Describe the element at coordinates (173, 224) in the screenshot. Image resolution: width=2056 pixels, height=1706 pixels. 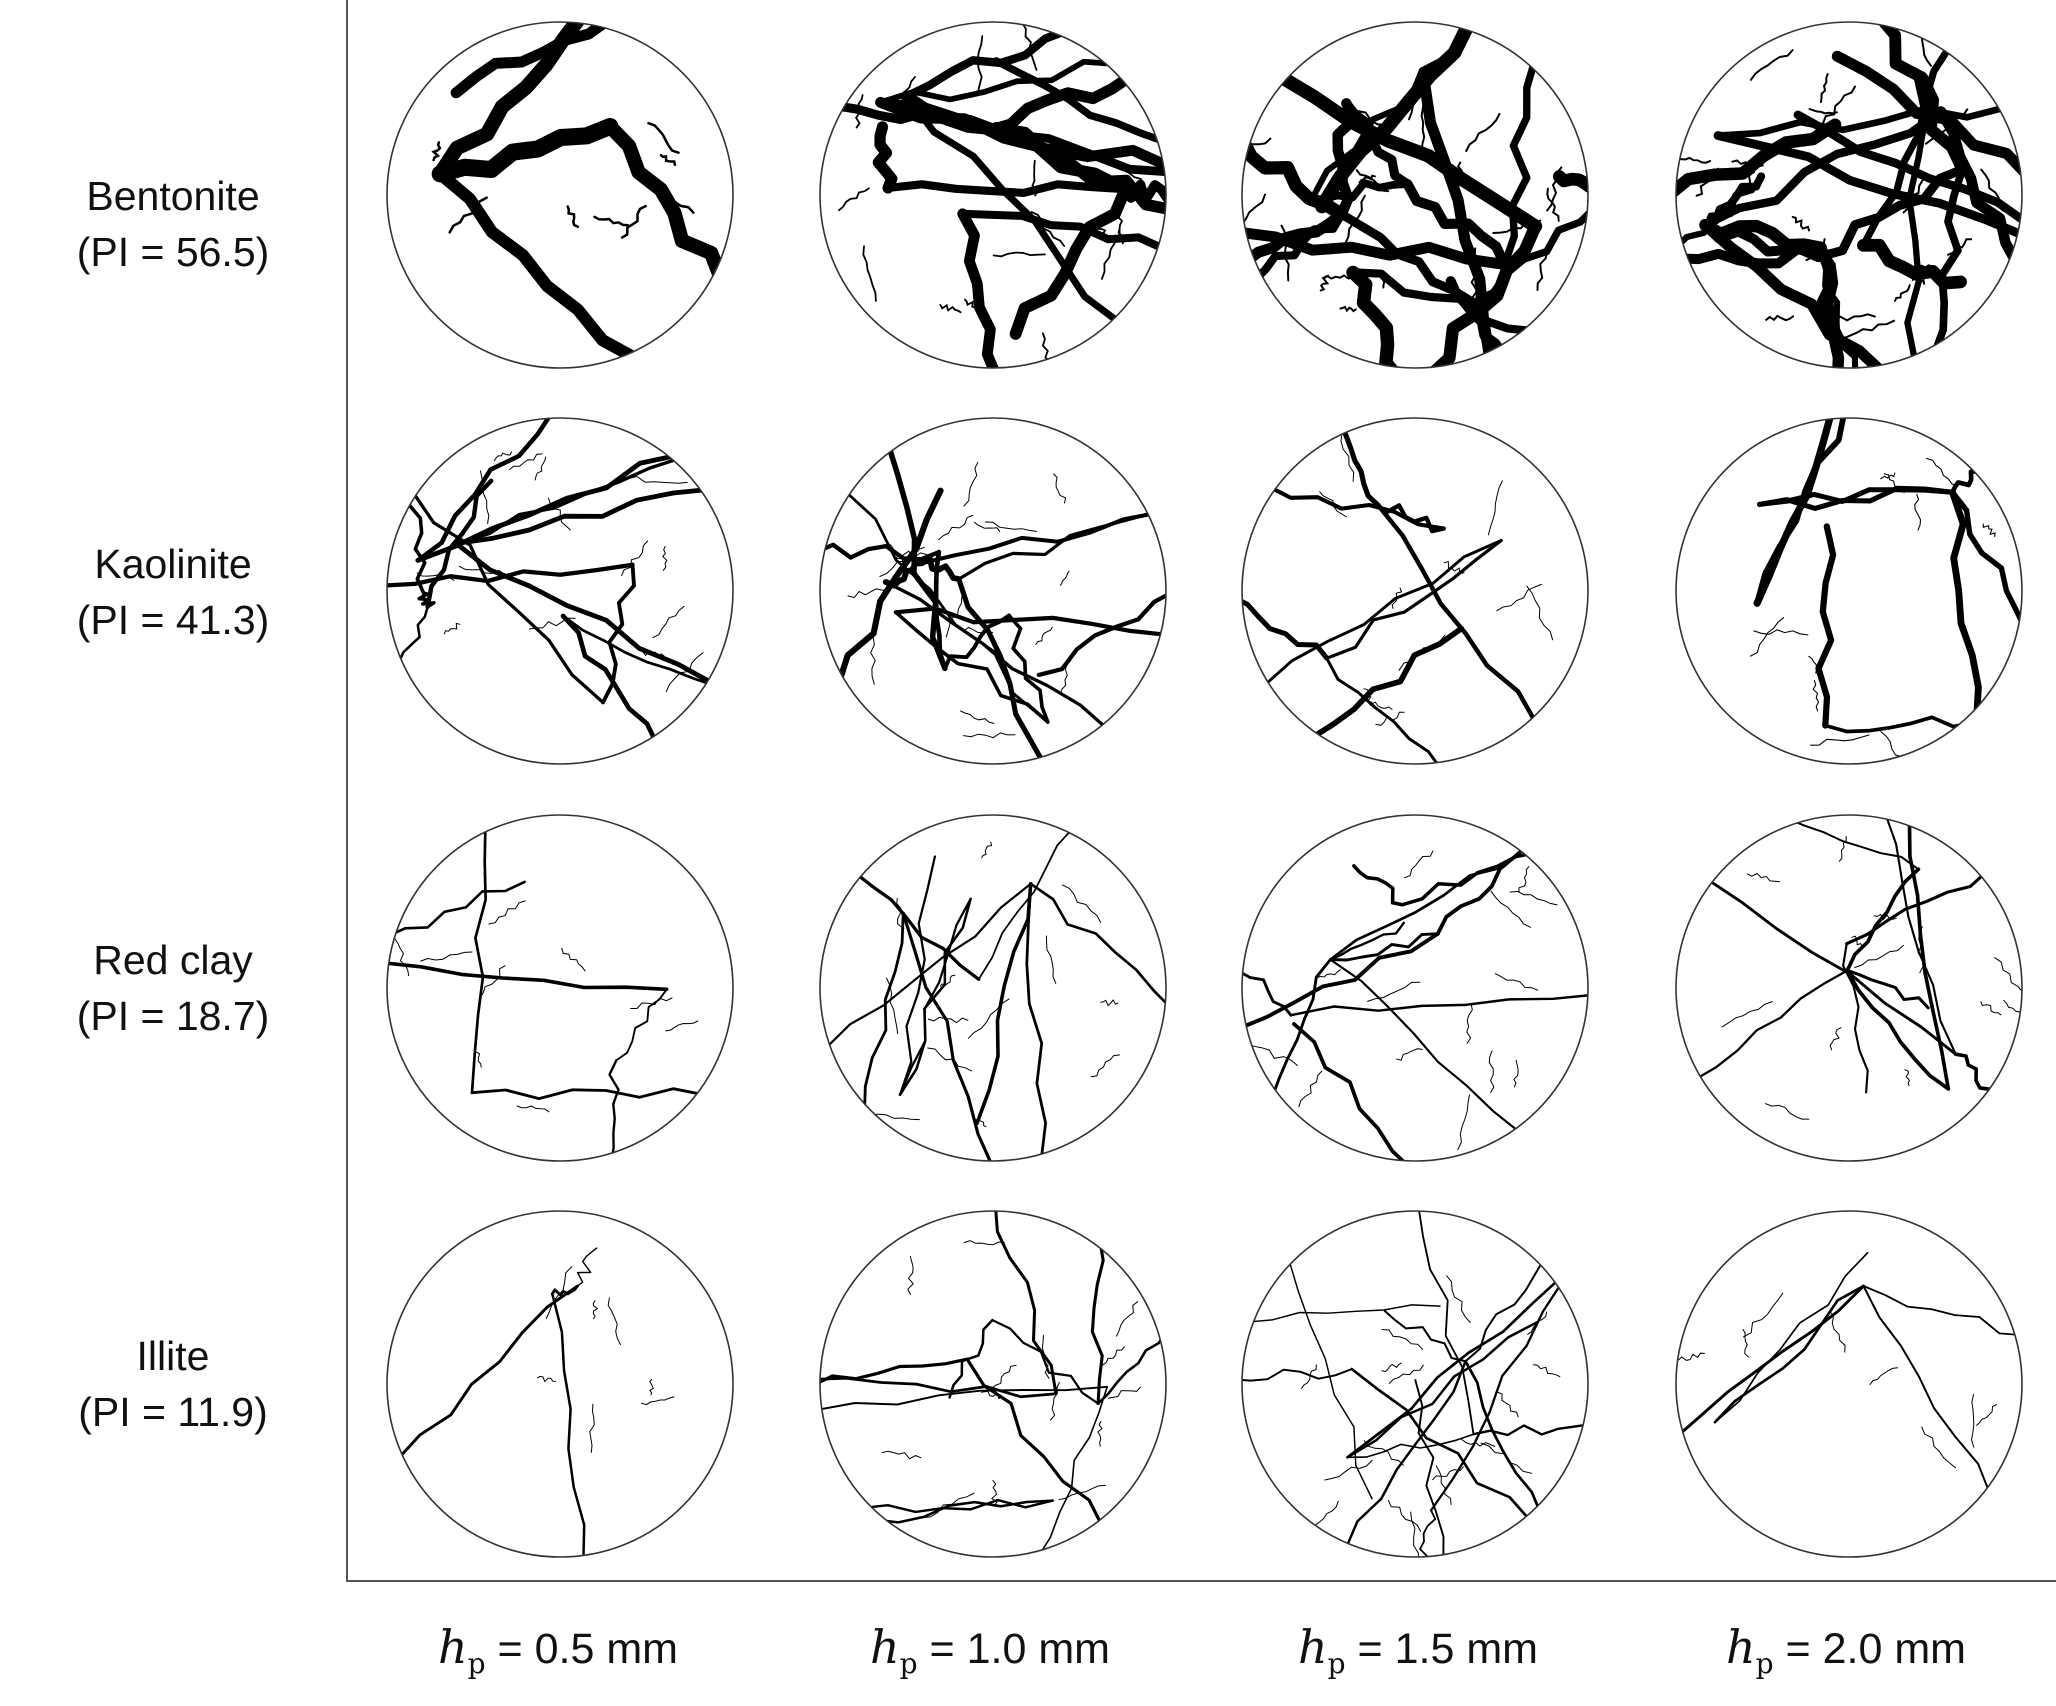
I see `row-label-bentonite: Bentonite (PI = 56.5)` at that location.